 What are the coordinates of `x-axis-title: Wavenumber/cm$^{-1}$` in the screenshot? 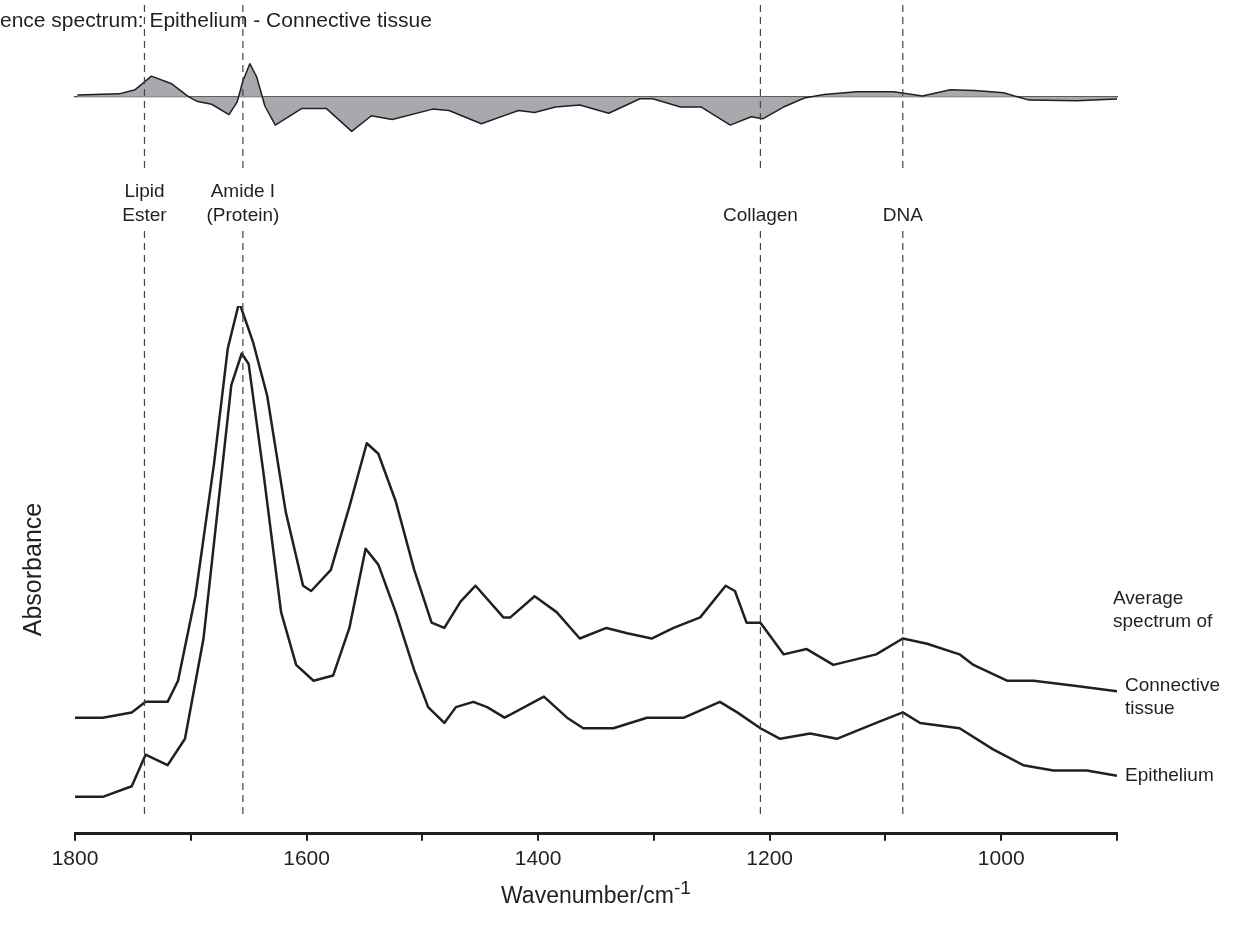 It's located at (596, 892).